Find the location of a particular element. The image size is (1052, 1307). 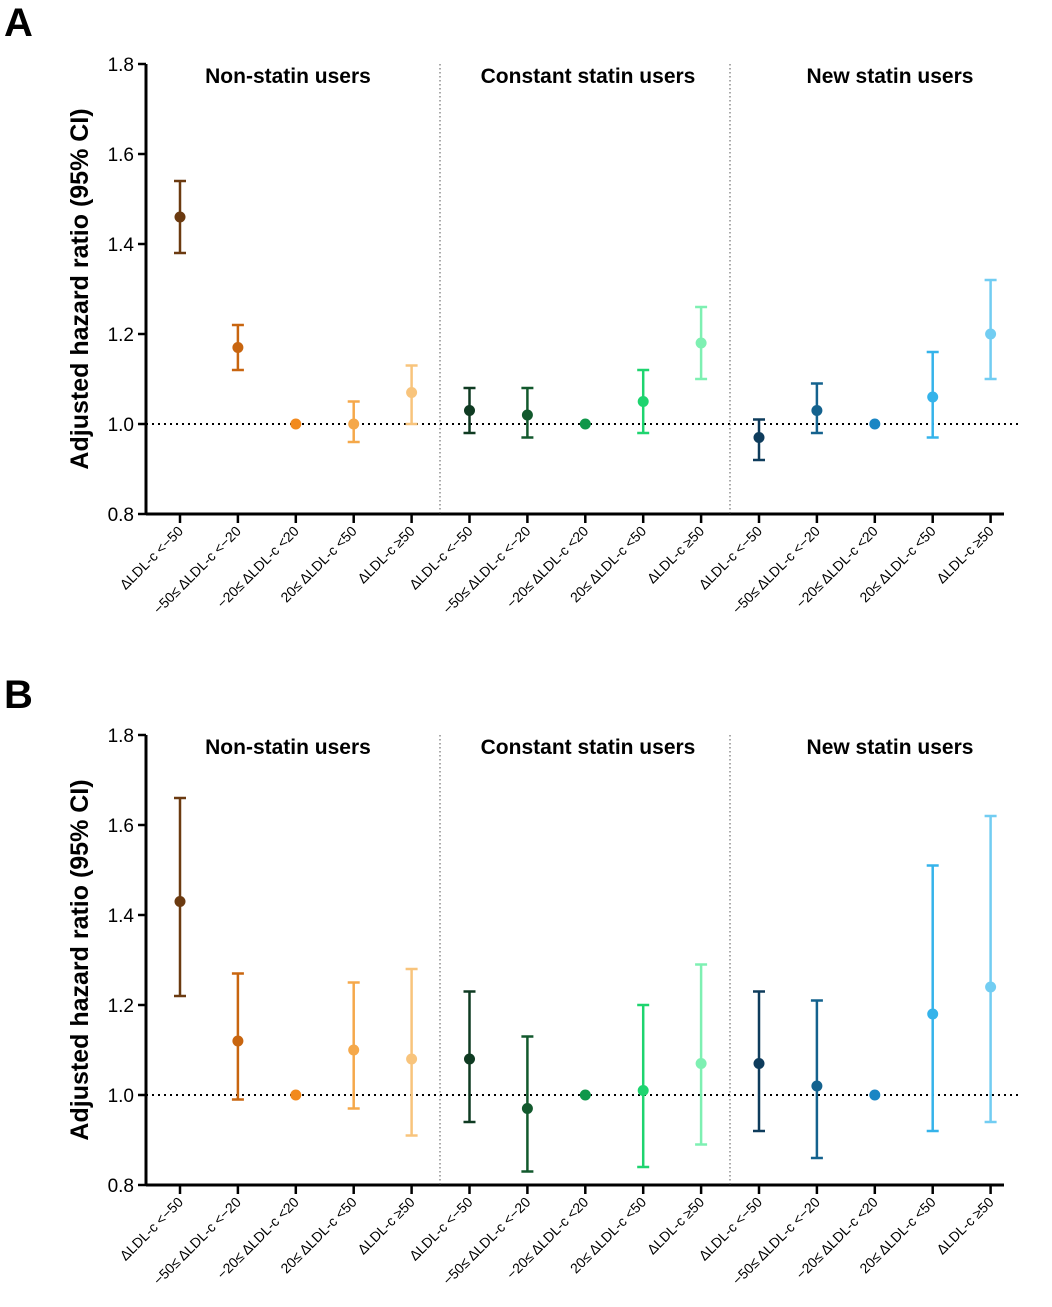

panel-letter: A is located at coordinates (18, 23).